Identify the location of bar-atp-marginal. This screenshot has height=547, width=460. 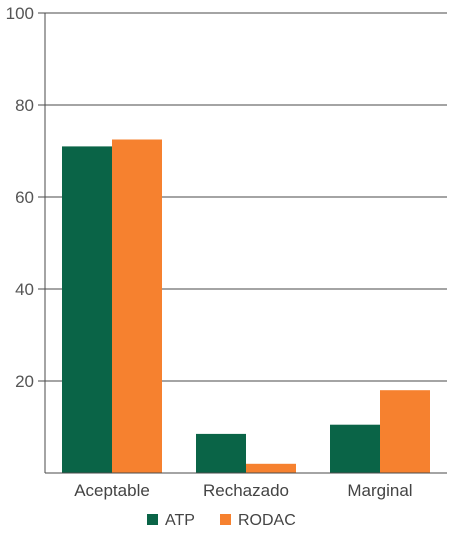
(355, 448).